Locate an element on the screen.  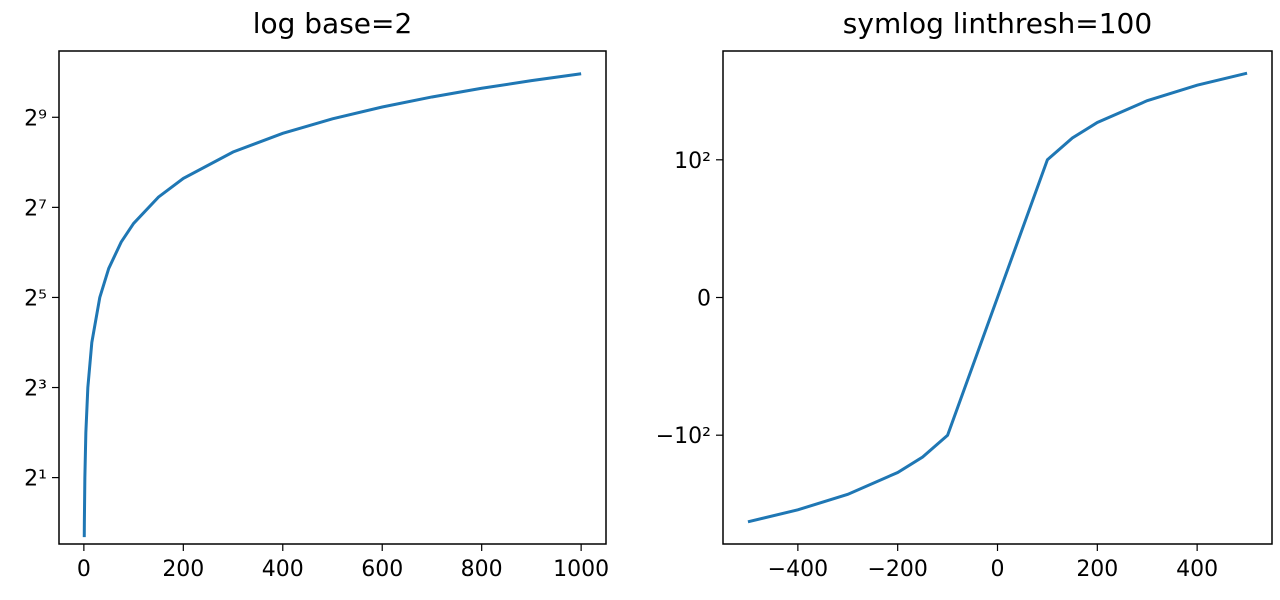
x-tick-label: 800 is located at coordinates (482, 569).